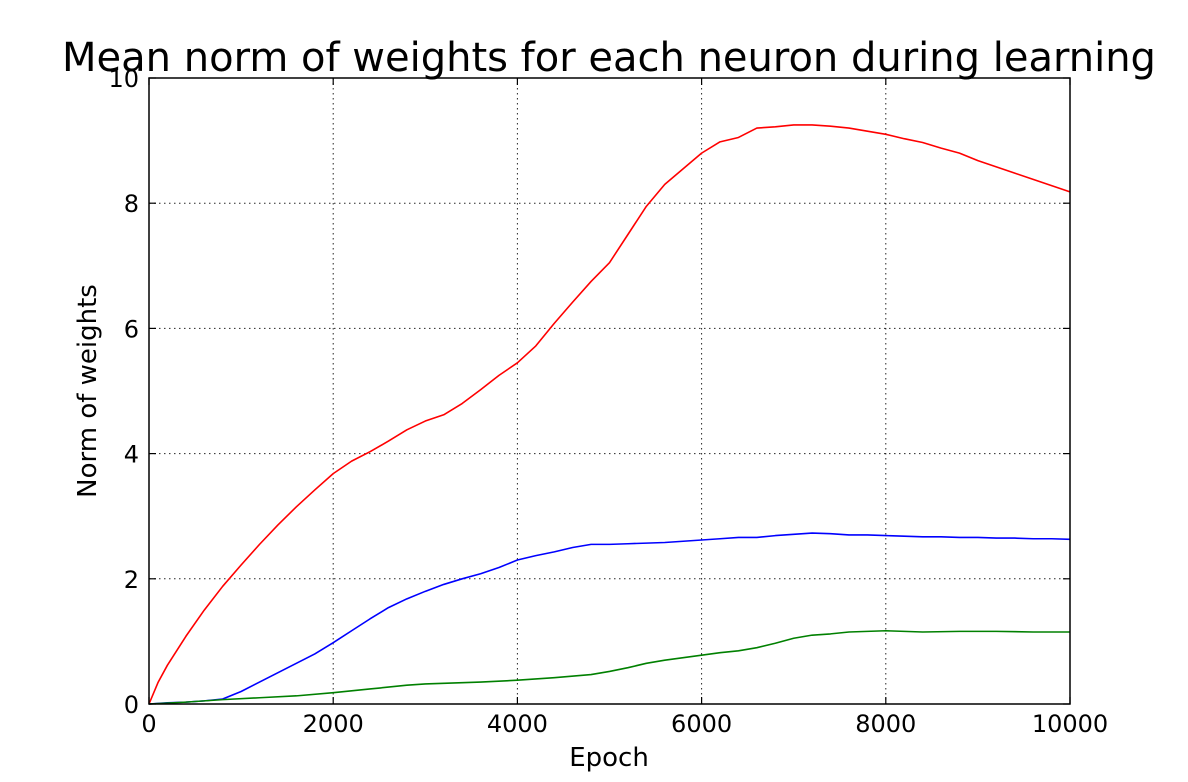  Describe the element at coordinates (131, 204) in the screenshot. I see `y-tick-label: 8` at that location.